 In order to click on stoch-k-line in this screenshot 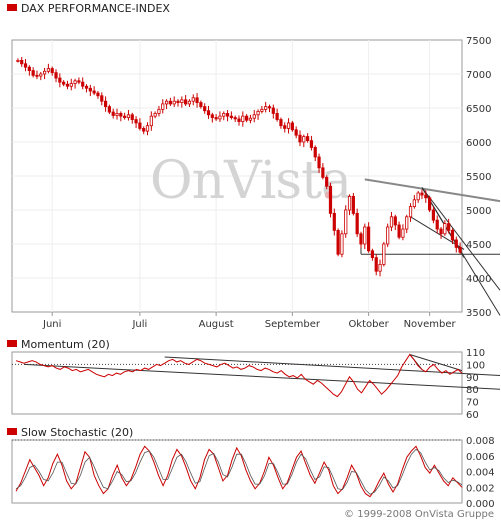, I will do `click(239, 471)`.